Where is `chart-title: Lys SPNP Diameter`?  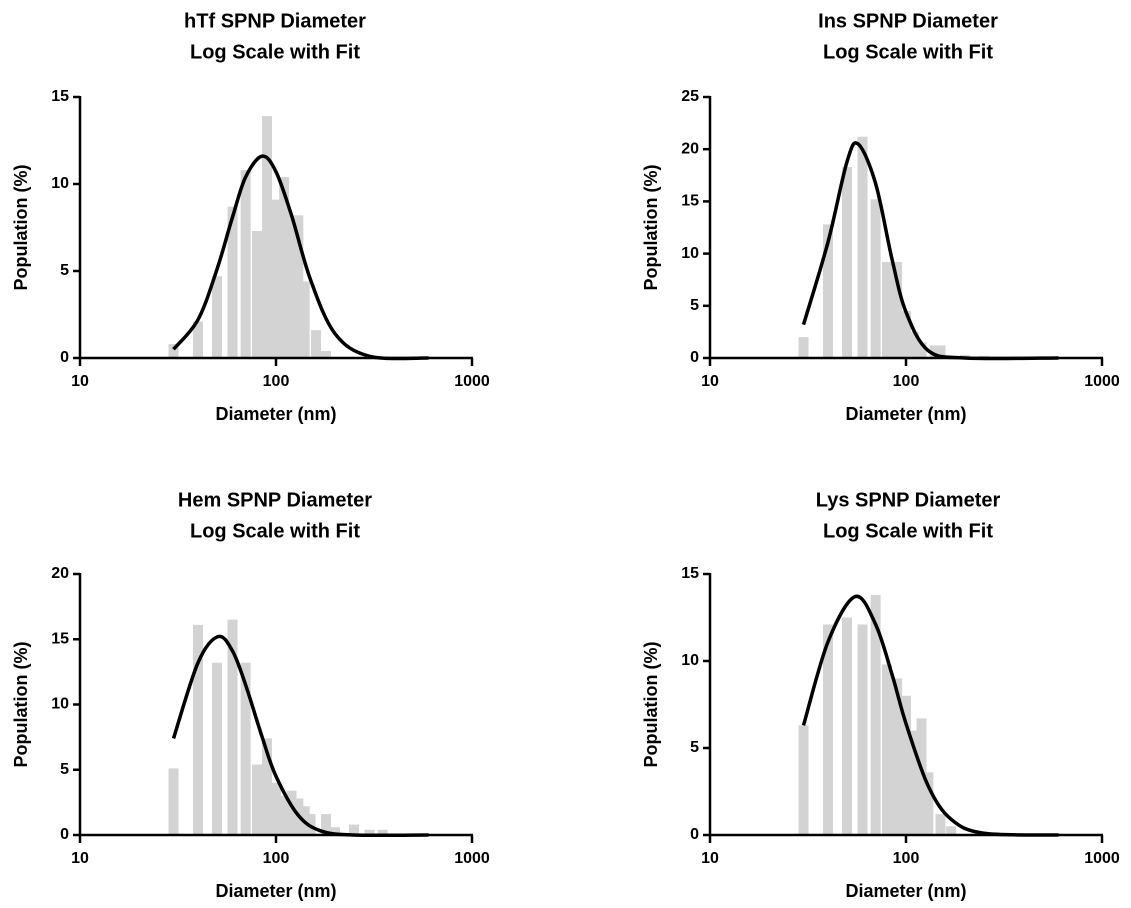 chart-title: Lys SPNP Diameter is located at coordinates (908, 500).